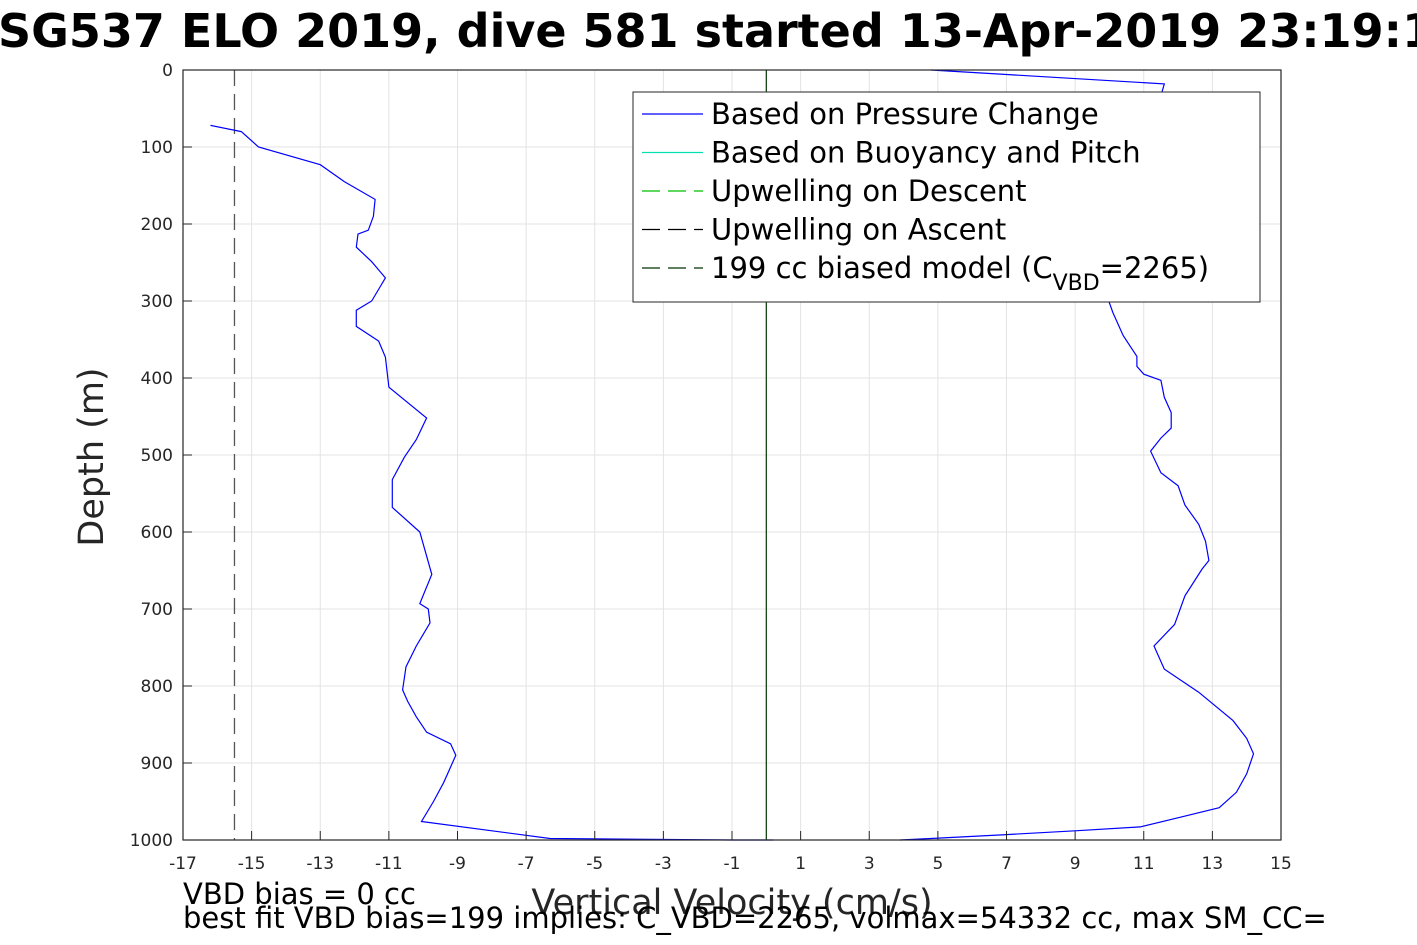 This screenshot has width=1417, height=945. I want to click on x-tick-label: -3, so click(663, 864).